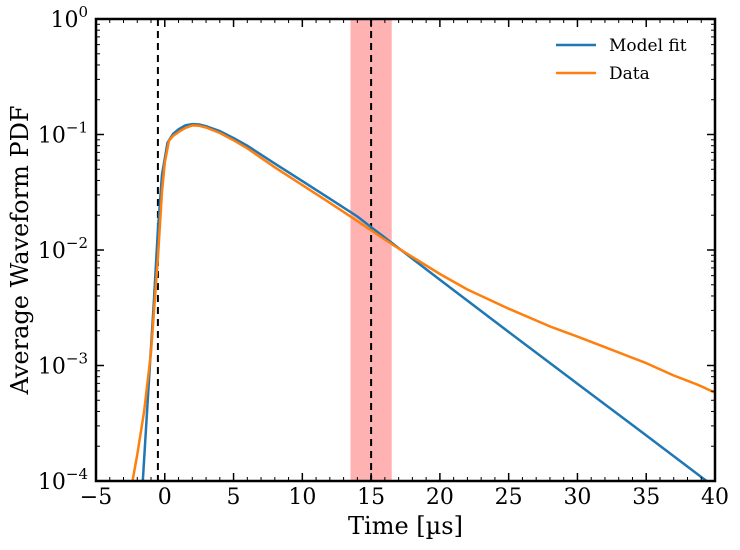  I want to click on y-tick-label: 10⁻², so click(63, 249).